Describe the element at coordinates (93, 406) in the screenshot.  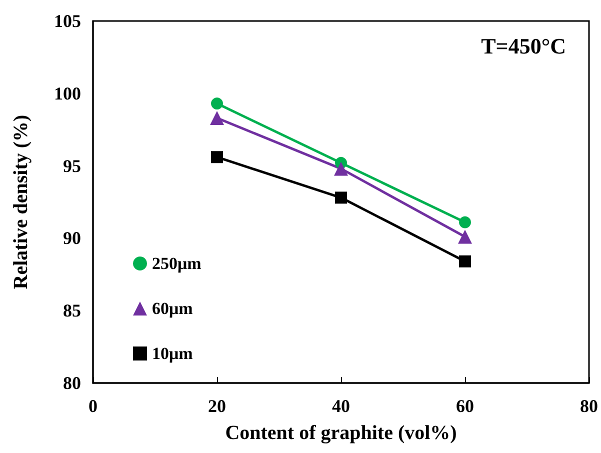
I see `x-tick-label: 0` at that location.